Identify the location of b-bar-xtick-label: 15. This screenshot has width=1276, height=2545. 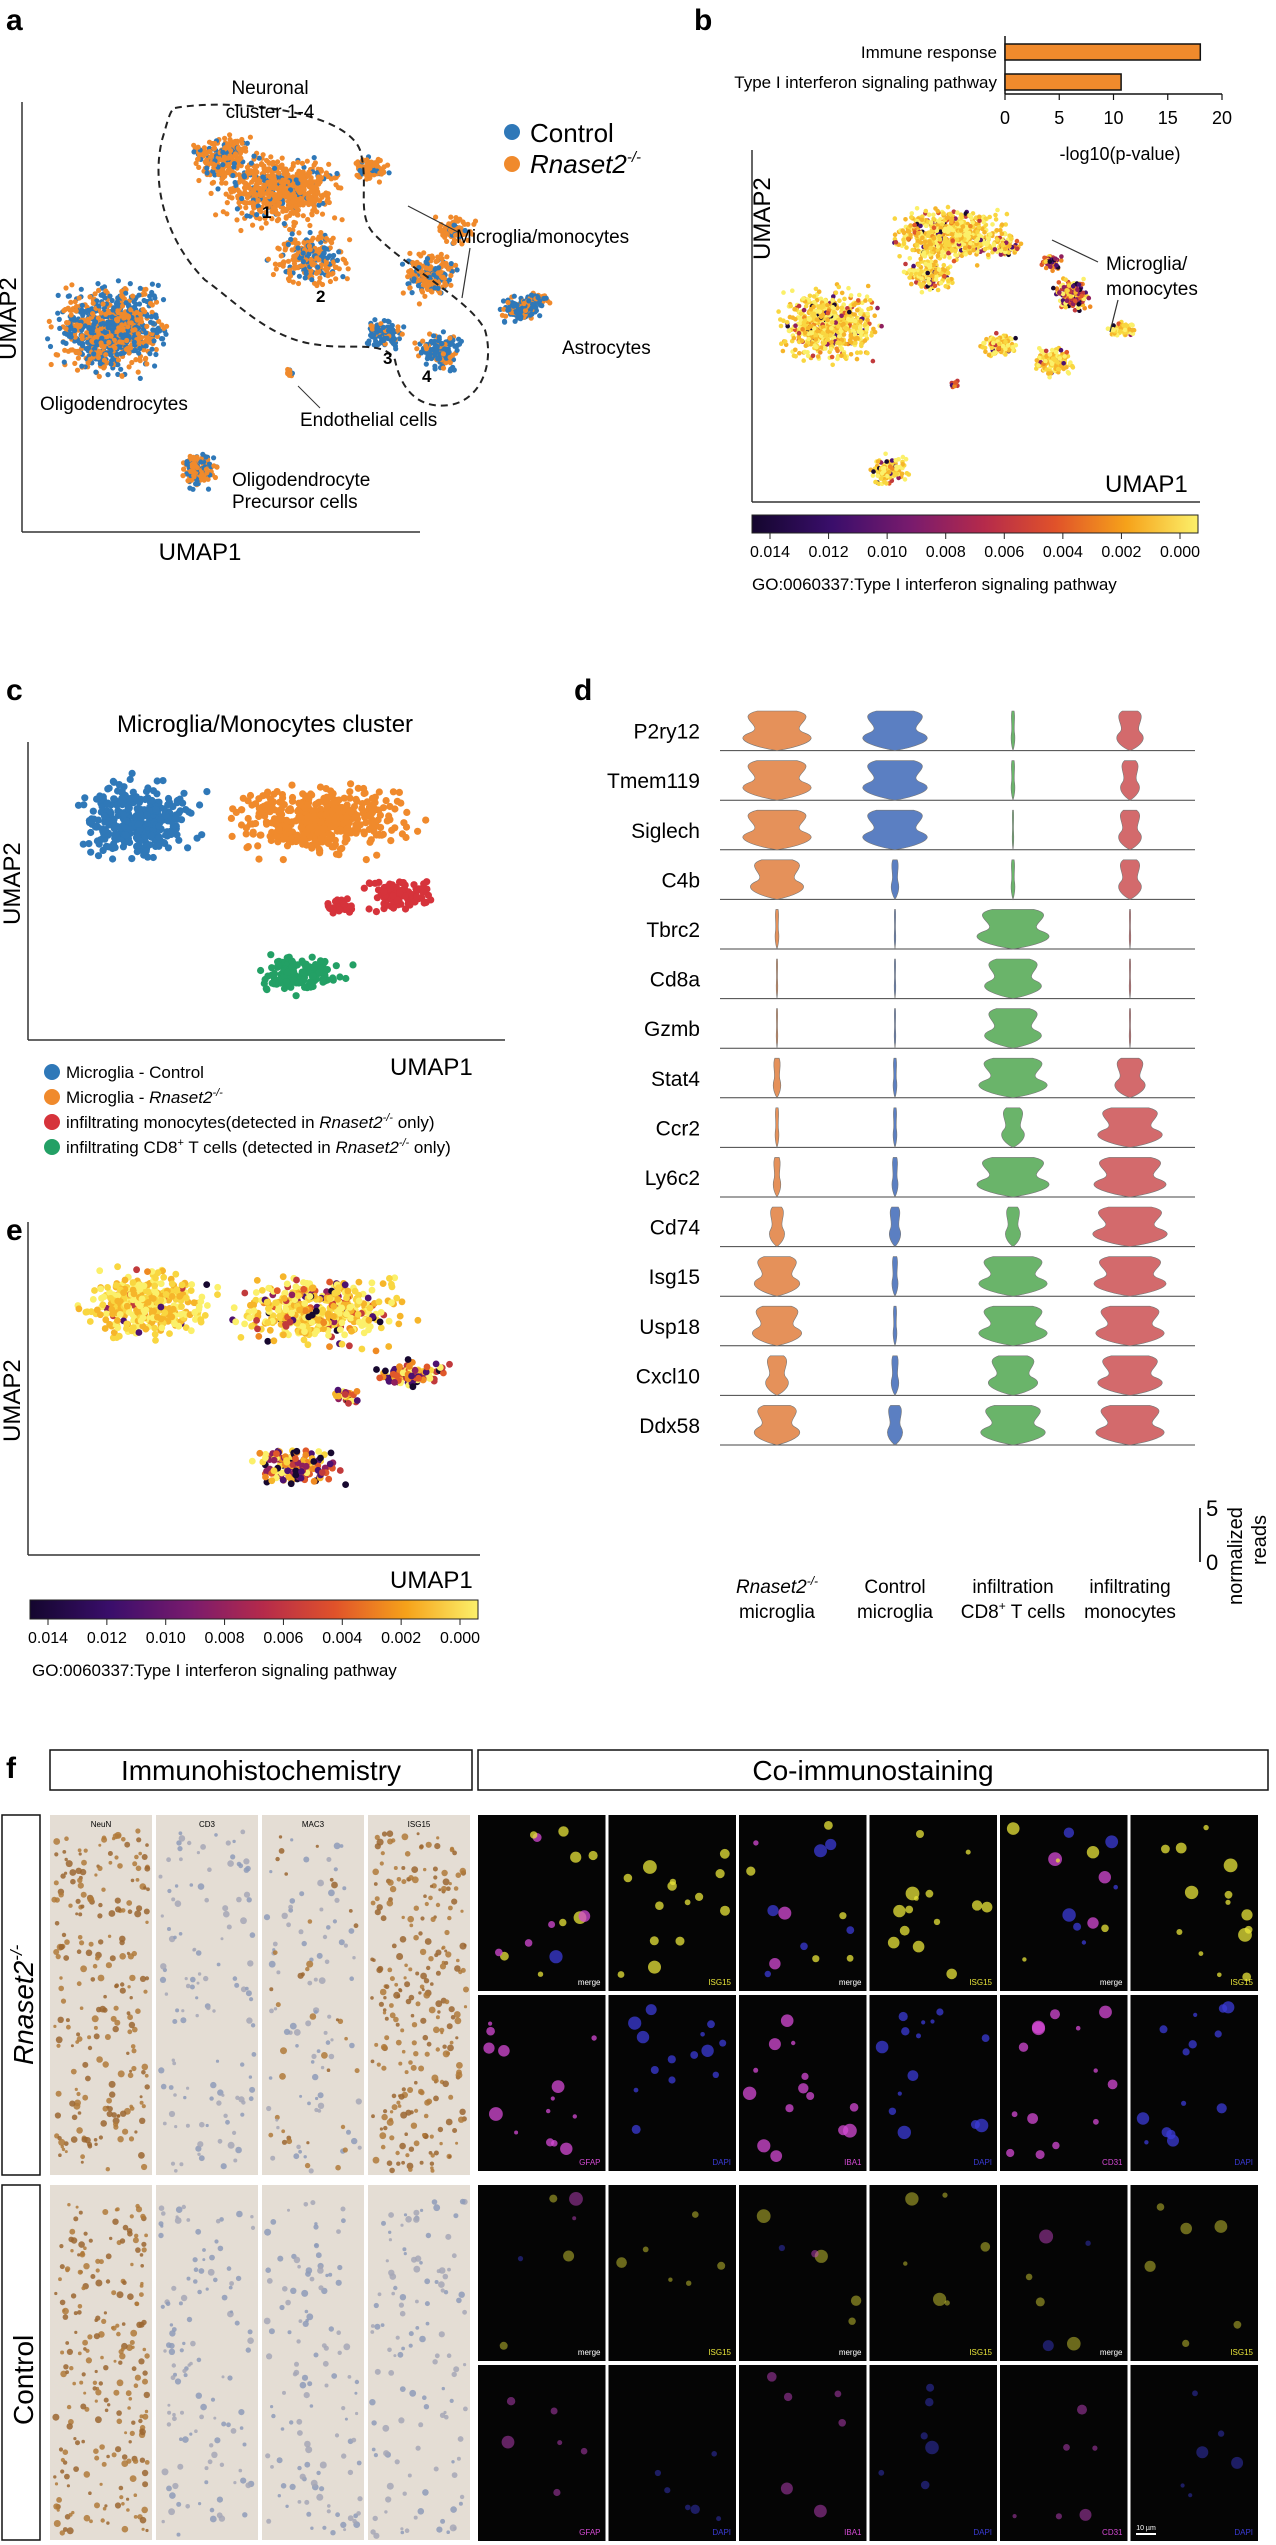
(1168, 118).